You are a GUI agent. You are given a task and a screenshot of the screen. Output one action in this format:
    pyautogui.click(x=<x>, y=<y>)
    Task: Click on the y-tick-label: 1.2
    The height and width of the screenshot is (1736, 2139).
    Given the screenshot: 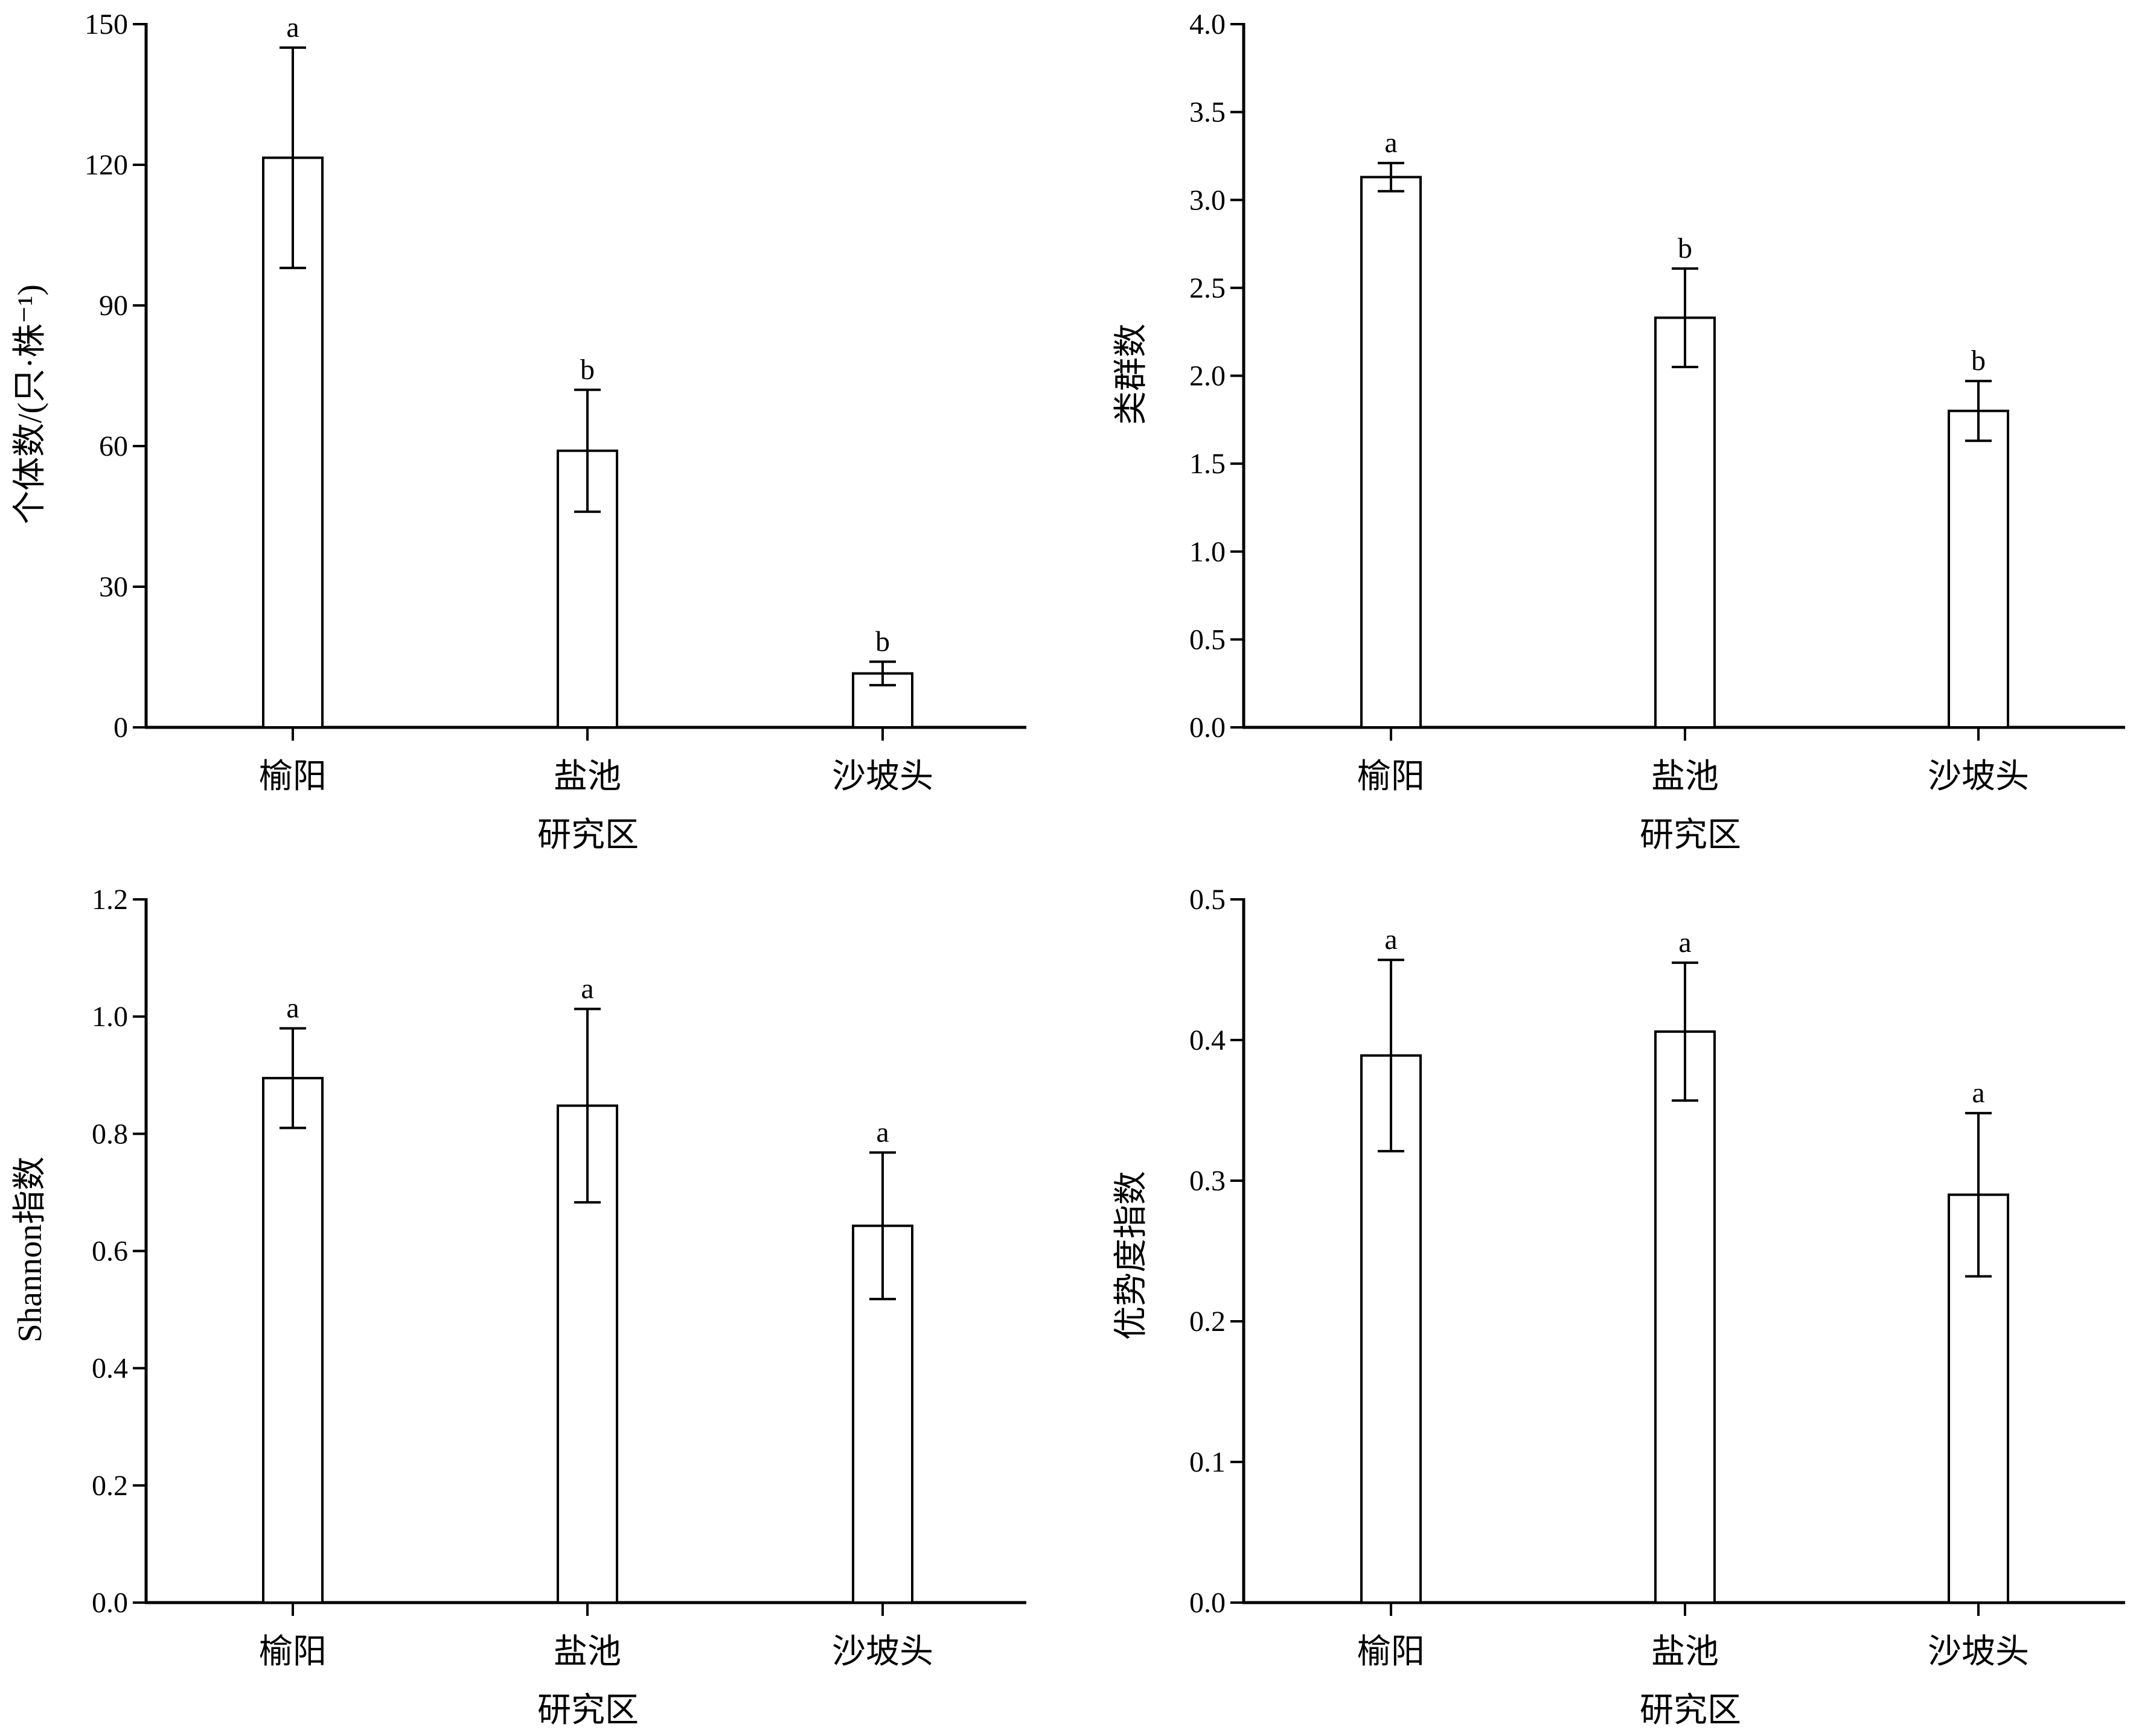 What is the action you would take?
    pyautogui.click(x=110, y=900)
    